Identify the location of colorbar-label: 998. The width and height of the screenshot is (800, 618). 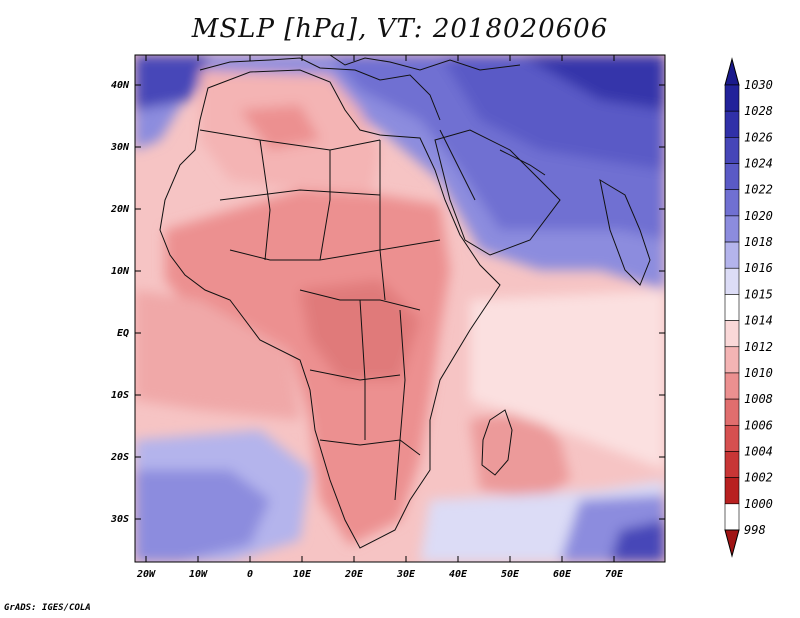
(755, 530).